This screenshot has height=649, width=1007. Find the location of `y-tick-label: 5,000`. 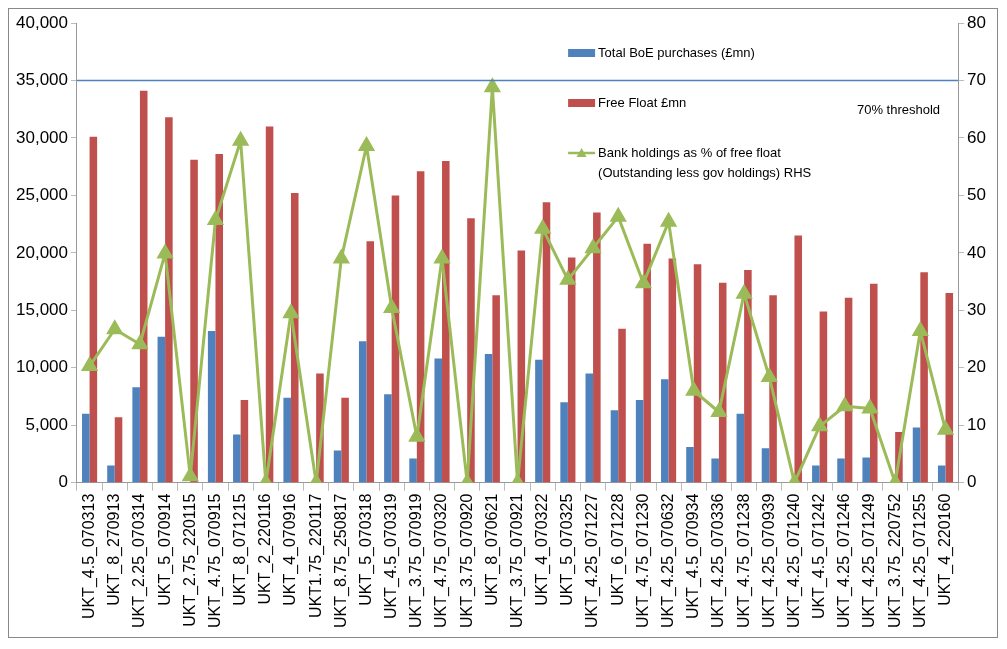

y-tick-label: 5,000 is located at coordinates (46, 424).